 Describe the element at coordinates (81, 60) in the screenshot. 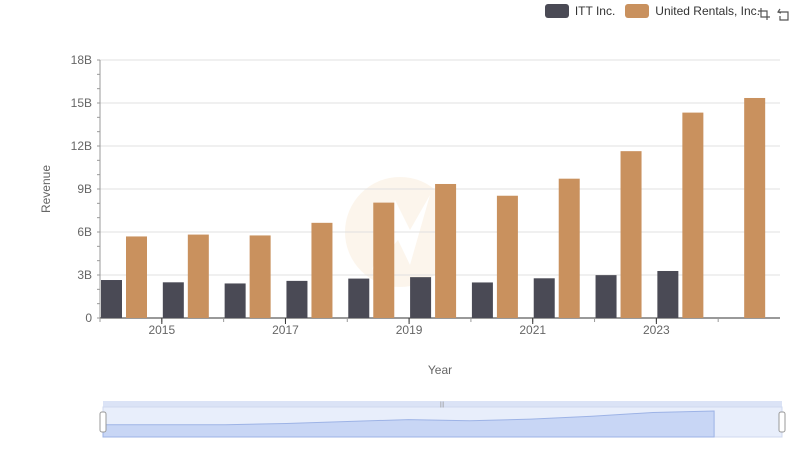

I see `y-tick-label: 18B` at that location.